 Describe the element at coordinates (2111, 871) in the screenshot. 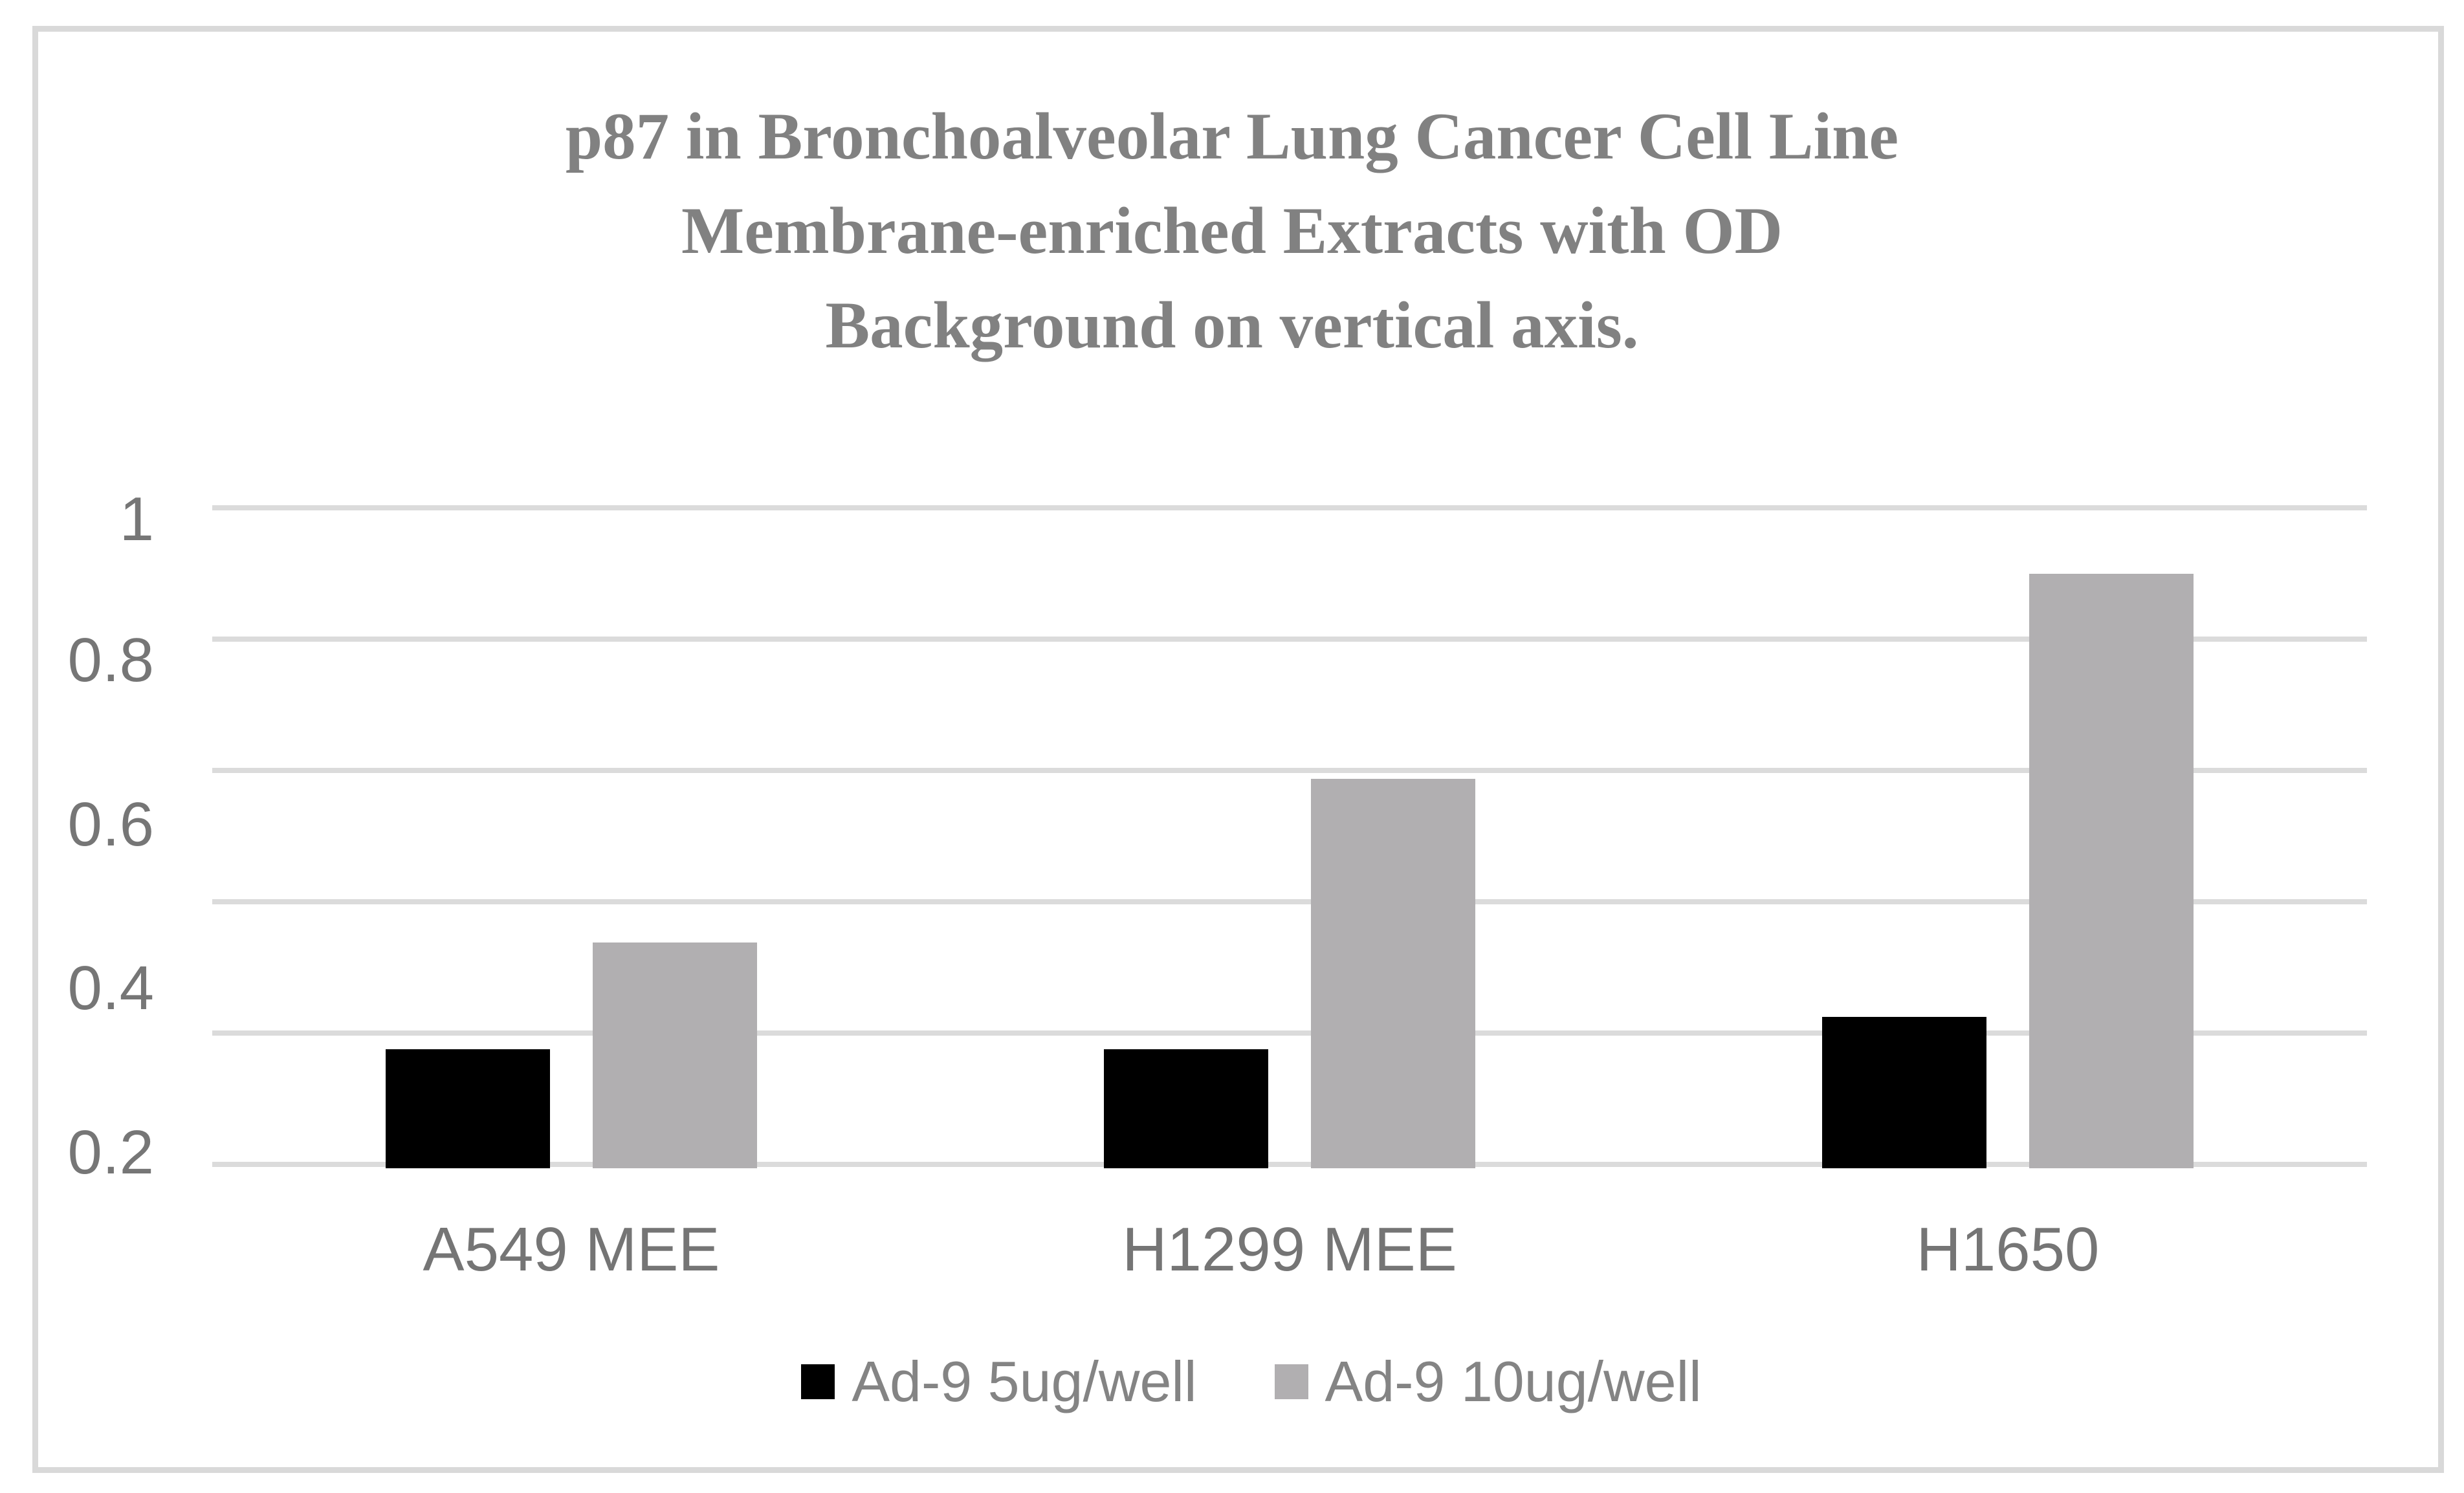

I see `bar-series2-h1650` at that location.